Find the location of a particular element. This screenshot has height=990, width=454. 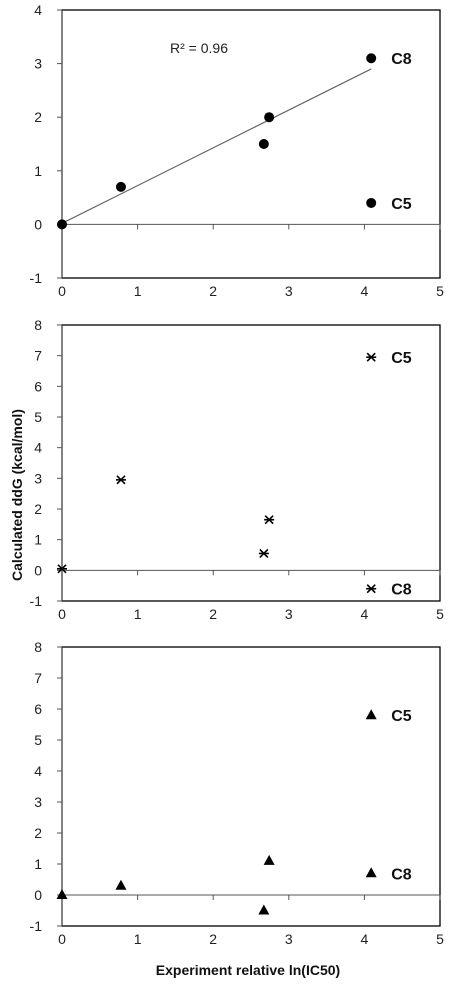

y-axis-title: Calculated ddG (kcal/mol) is located at coordinates (17, 495).